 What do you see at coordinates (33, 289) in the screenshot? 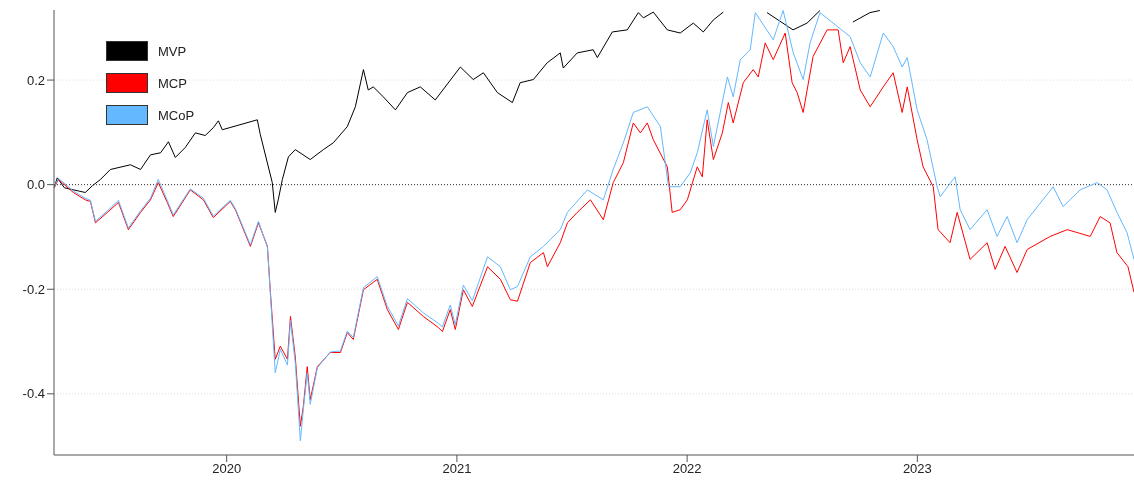
I see `y-tick-label: -0.2` at bounding box center [33, 289].